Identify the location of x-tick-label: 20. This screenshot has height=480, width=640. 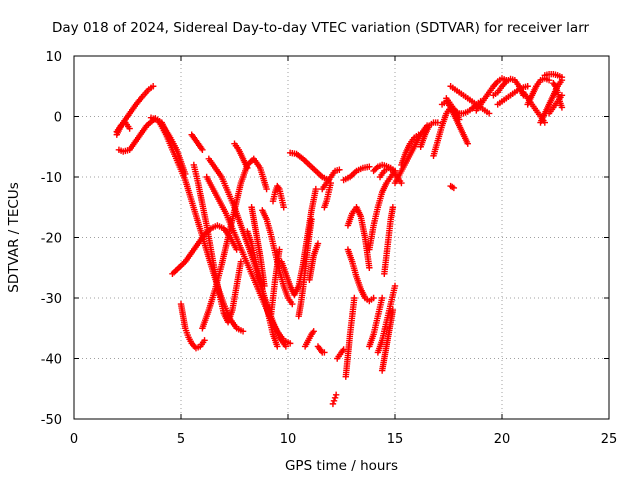
(502, 439).